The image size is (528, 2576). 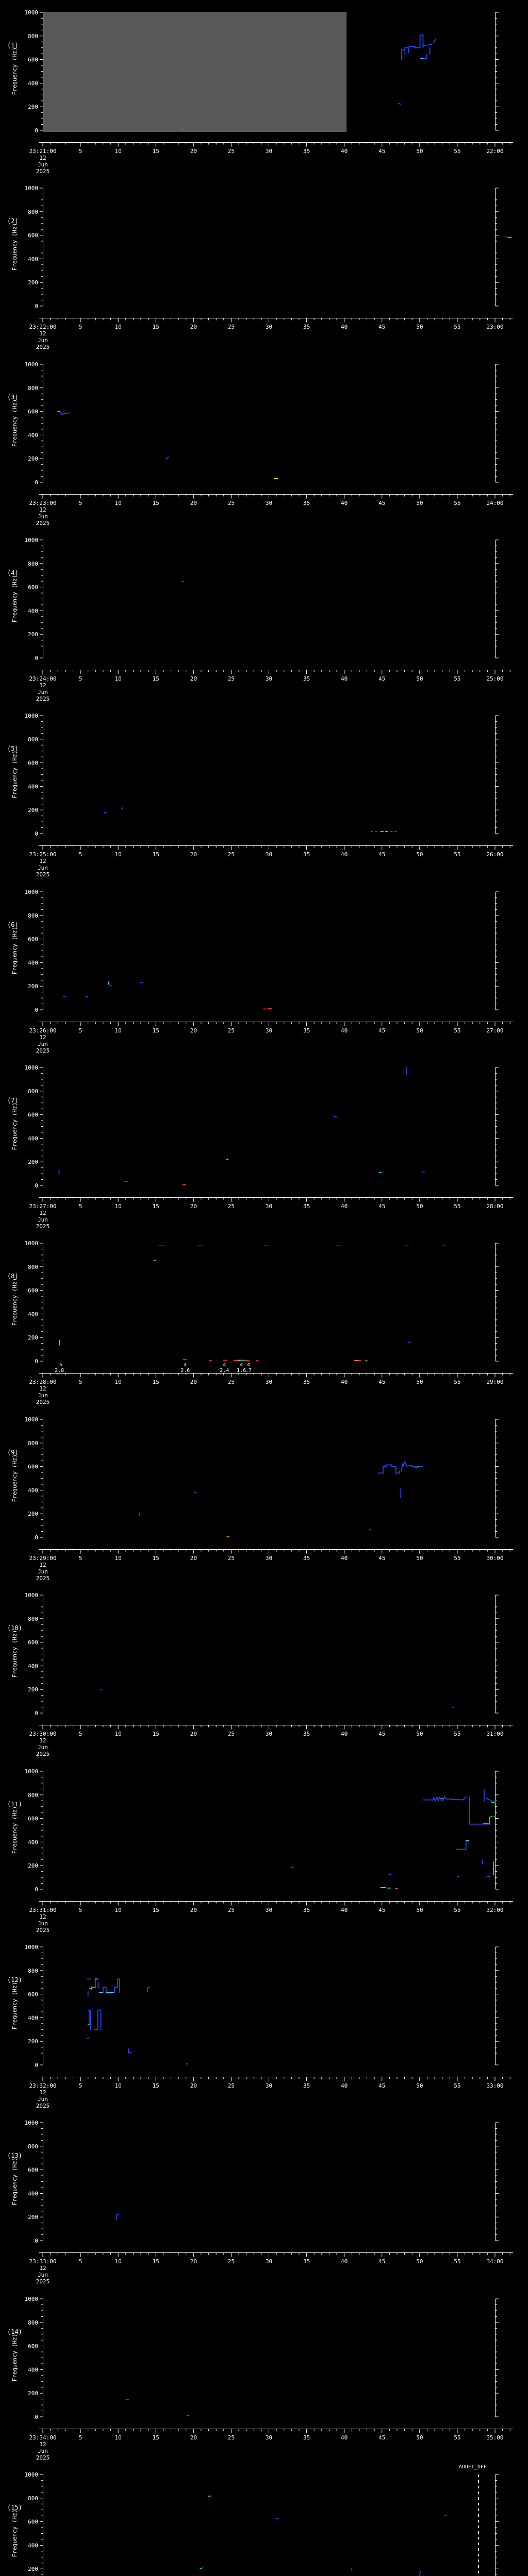 What do you see at coordinates (494, 854) in the screenshot?
I see `x-end-time-label: 26:00` at bounding box center [494, 854].